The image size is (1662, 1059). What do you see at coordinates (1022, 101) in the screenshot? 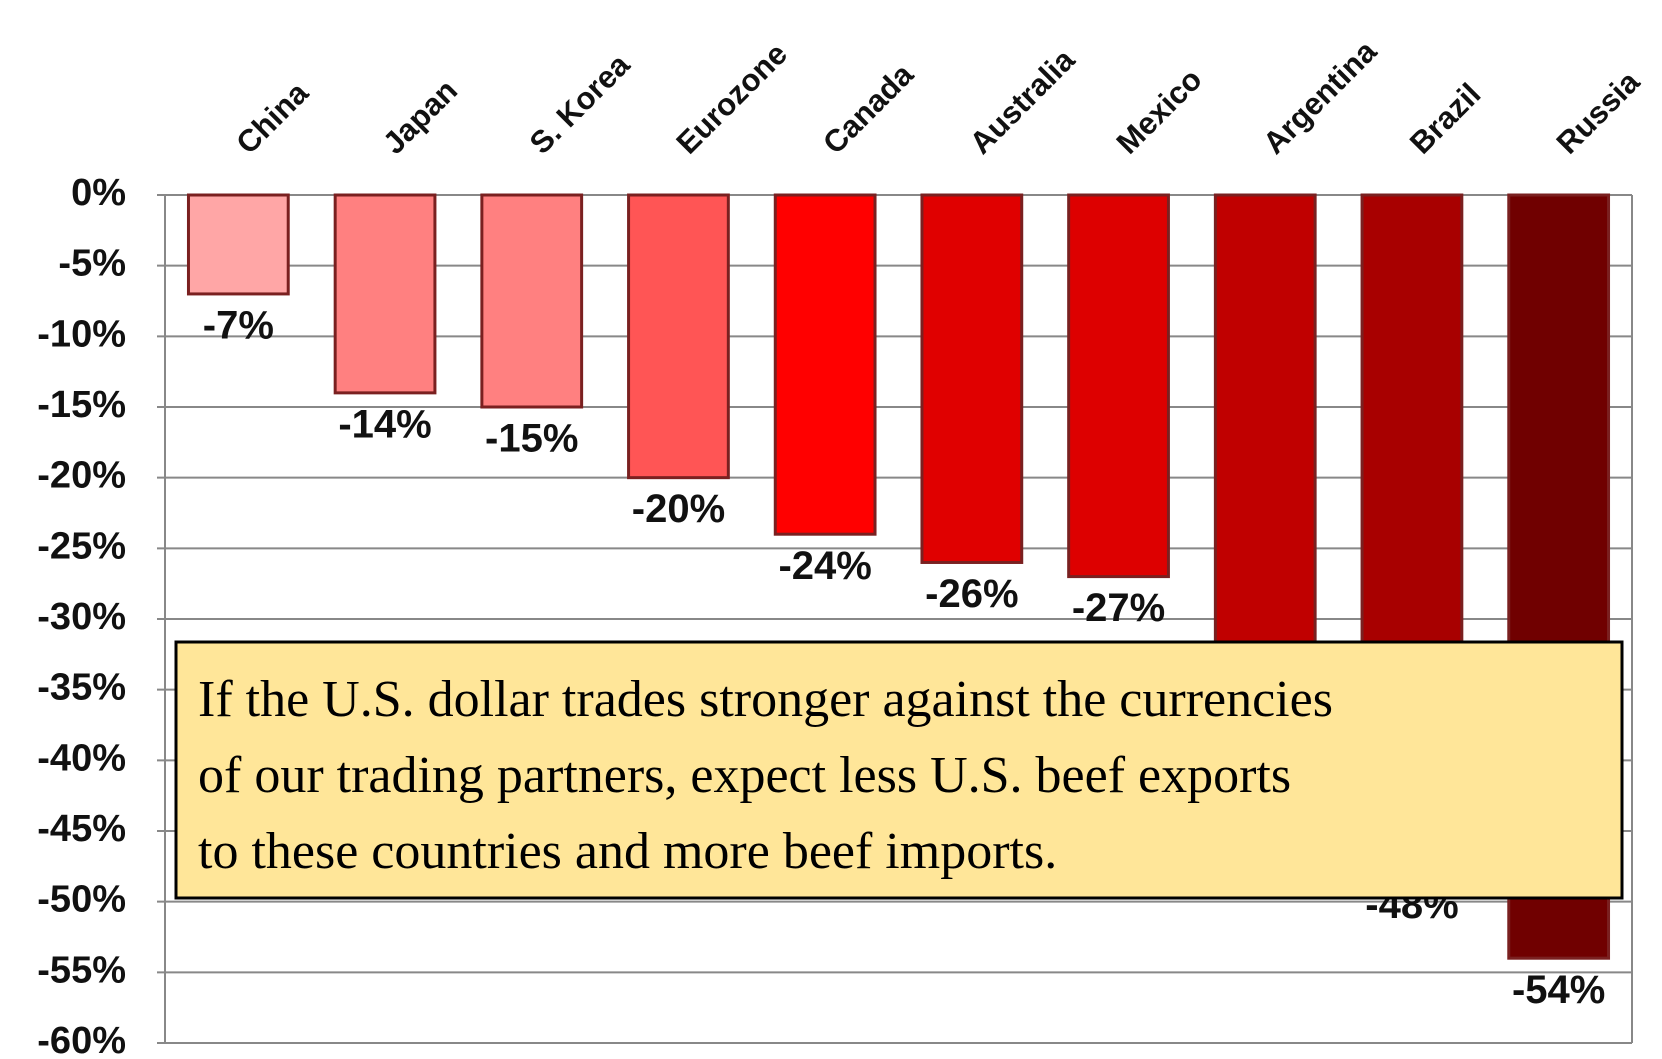
I see `x-tick-label: Australia` at bounding box center [1022, 101].